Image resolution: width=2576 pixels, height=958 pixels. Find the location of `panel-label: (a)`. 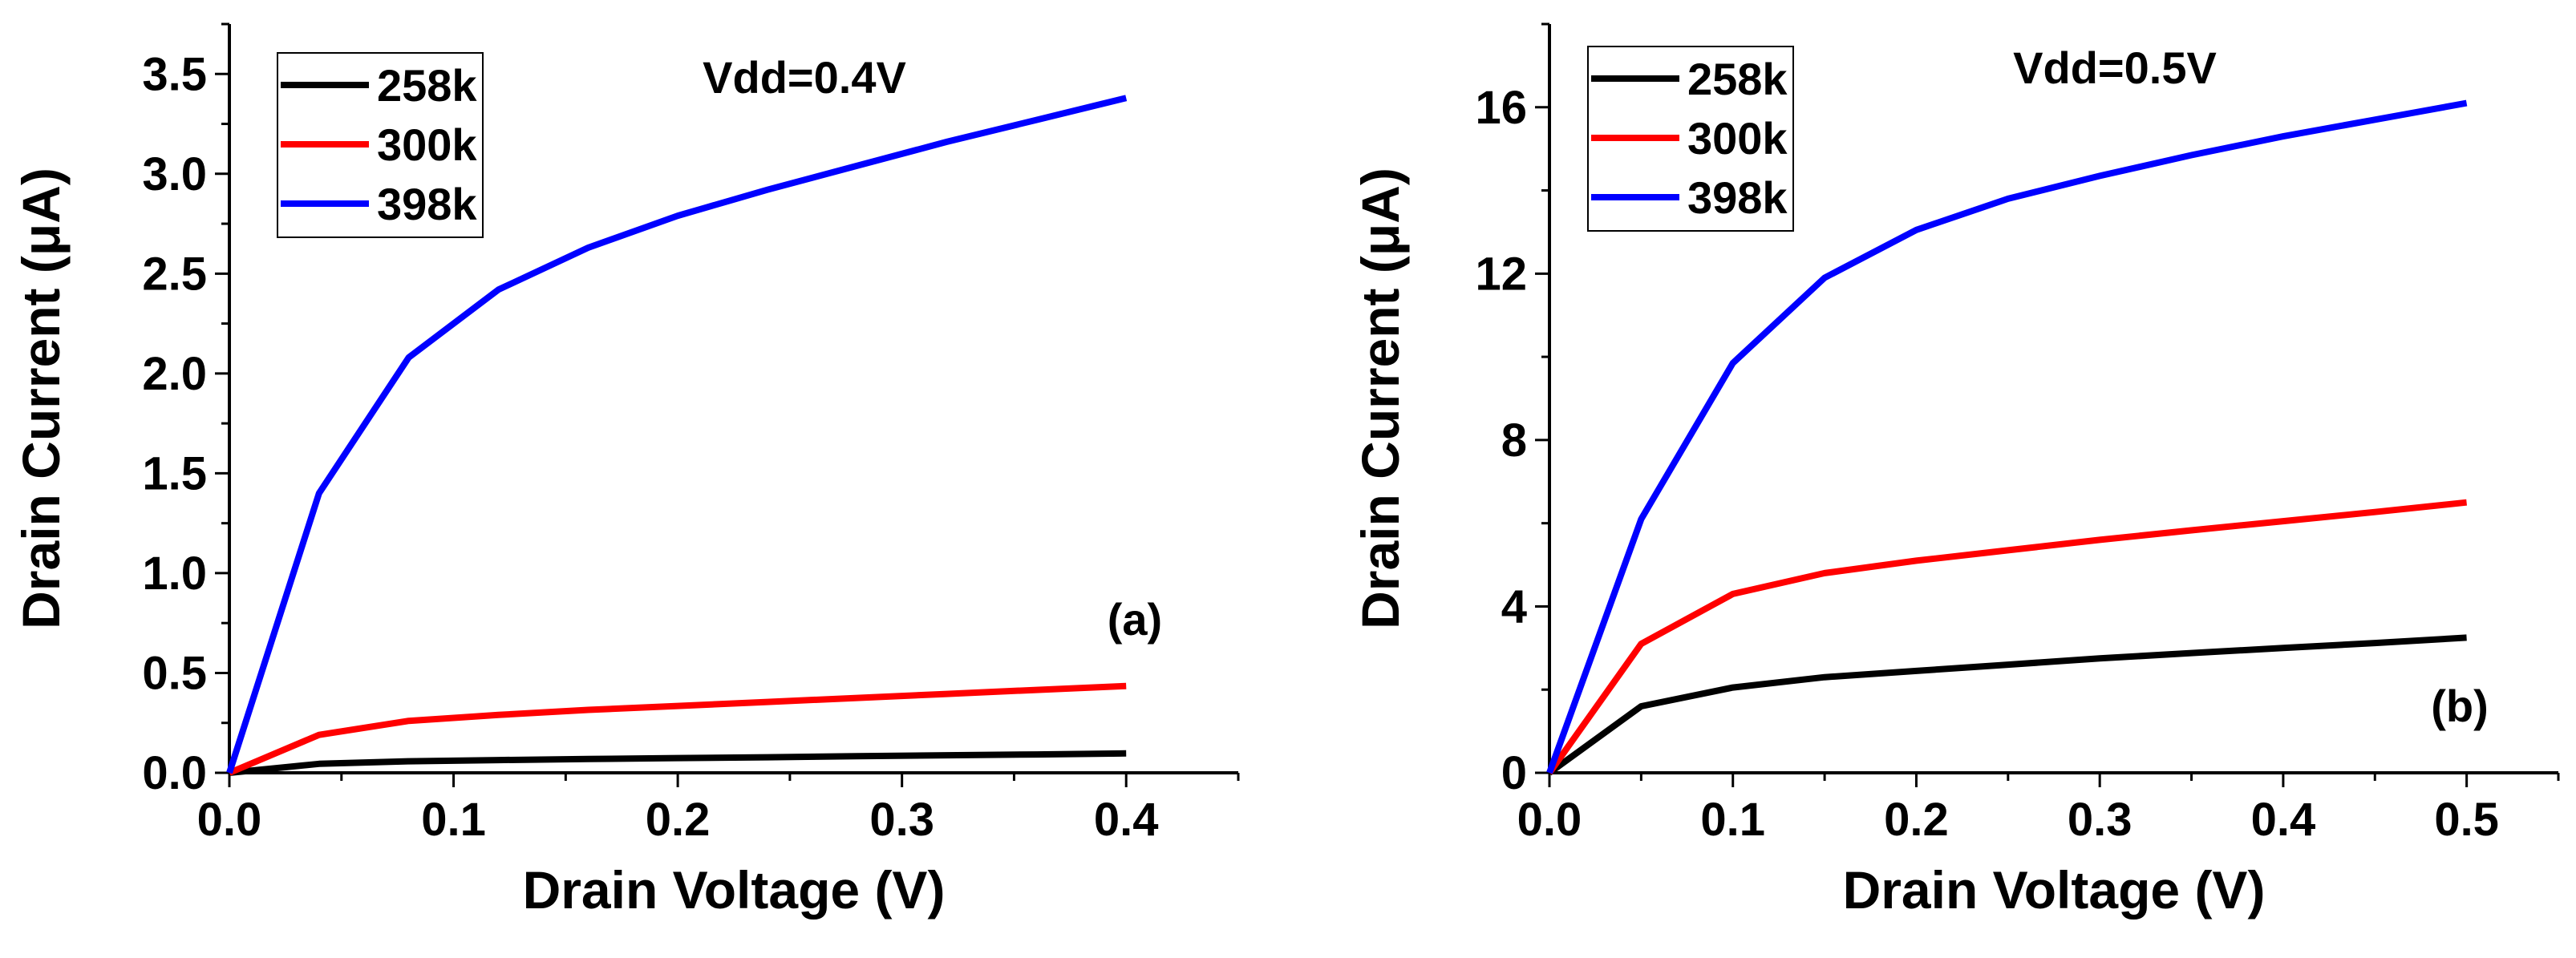

panel-label: (a) is located at coordinates (1135, 619).